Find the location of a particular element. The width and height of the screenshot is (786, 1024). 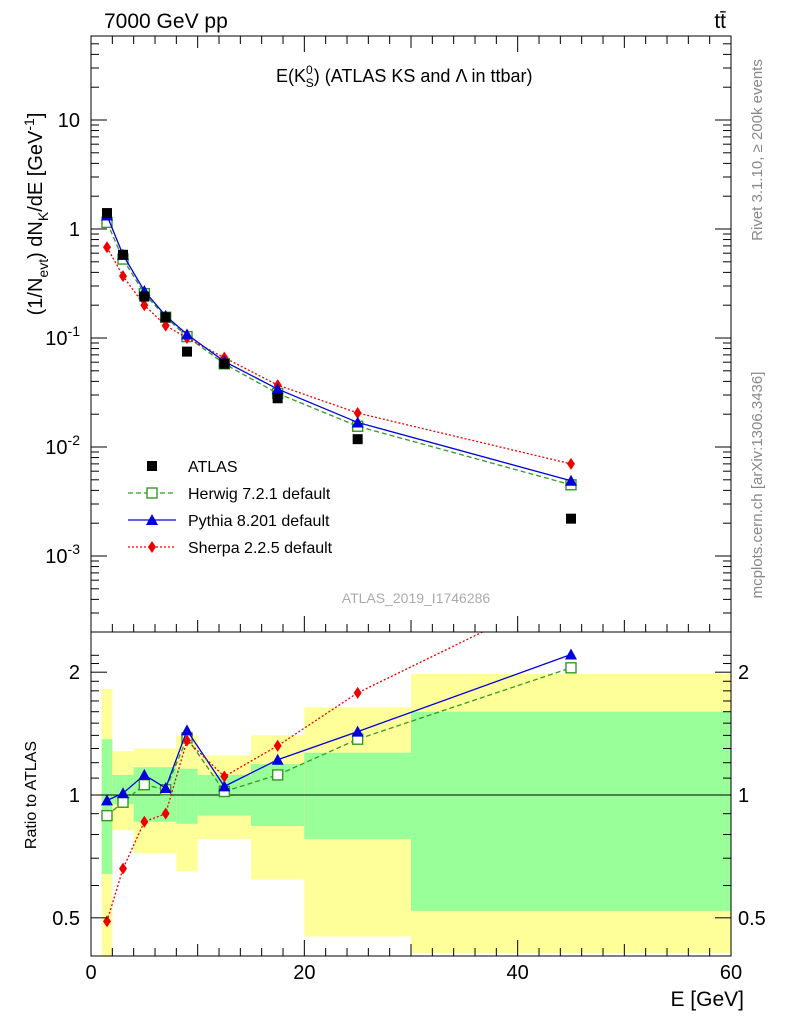

rivet-label: Rivet 3.1.10, ≥ 200k events is located at coordinates (757, 150).